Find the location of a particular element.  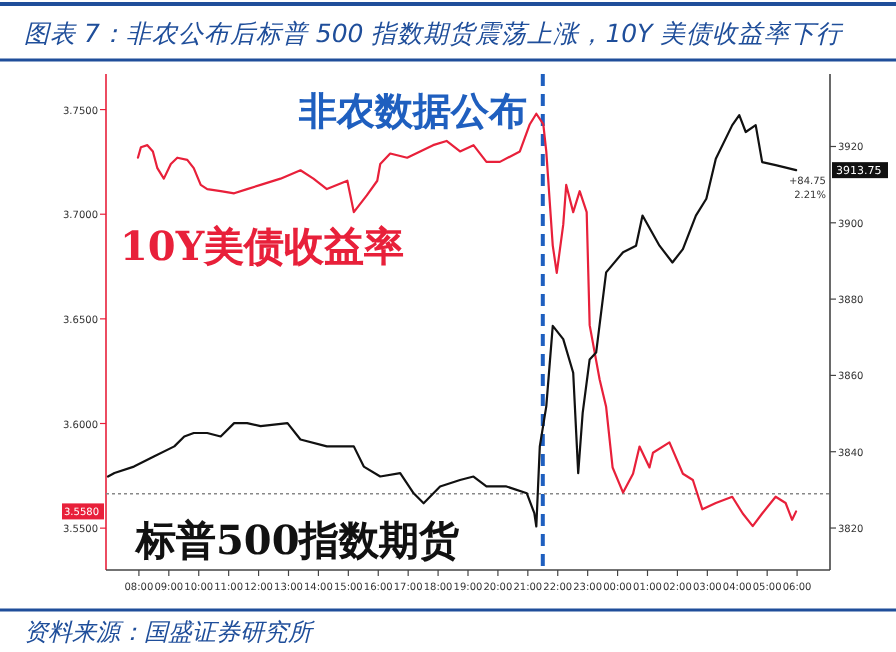

series-label: 10Y美债收益率 is located at coordinates (262, 246).